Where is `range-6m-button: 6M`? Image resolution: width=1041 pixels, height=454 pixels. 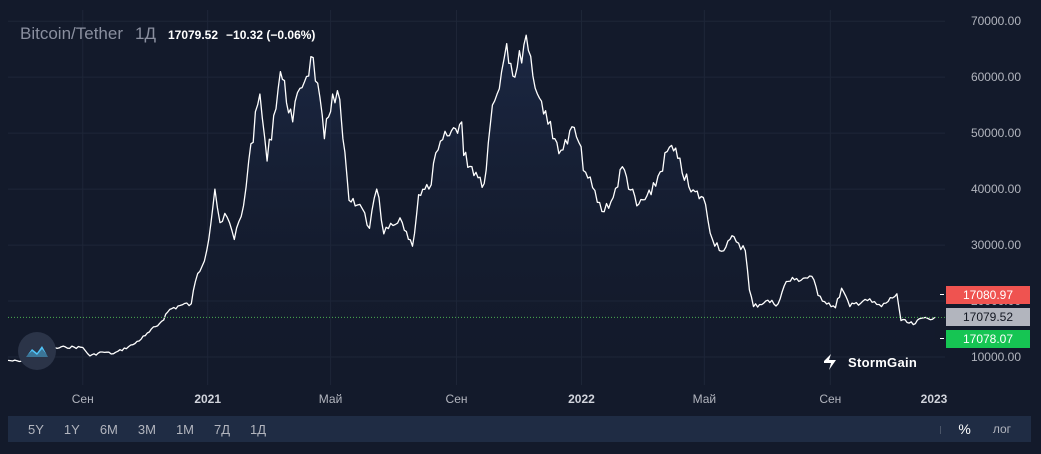
range-6m-button: 6M is located at coordinates (108, 429).